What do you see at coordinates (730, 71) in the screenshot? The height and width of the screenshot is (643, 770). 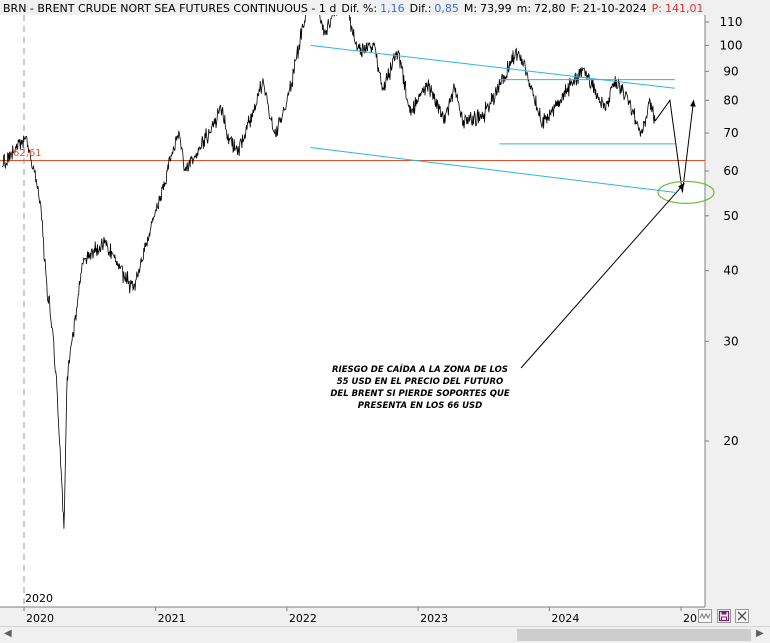 I see `y-tick-label: 90` at bounding box center [730, 71].